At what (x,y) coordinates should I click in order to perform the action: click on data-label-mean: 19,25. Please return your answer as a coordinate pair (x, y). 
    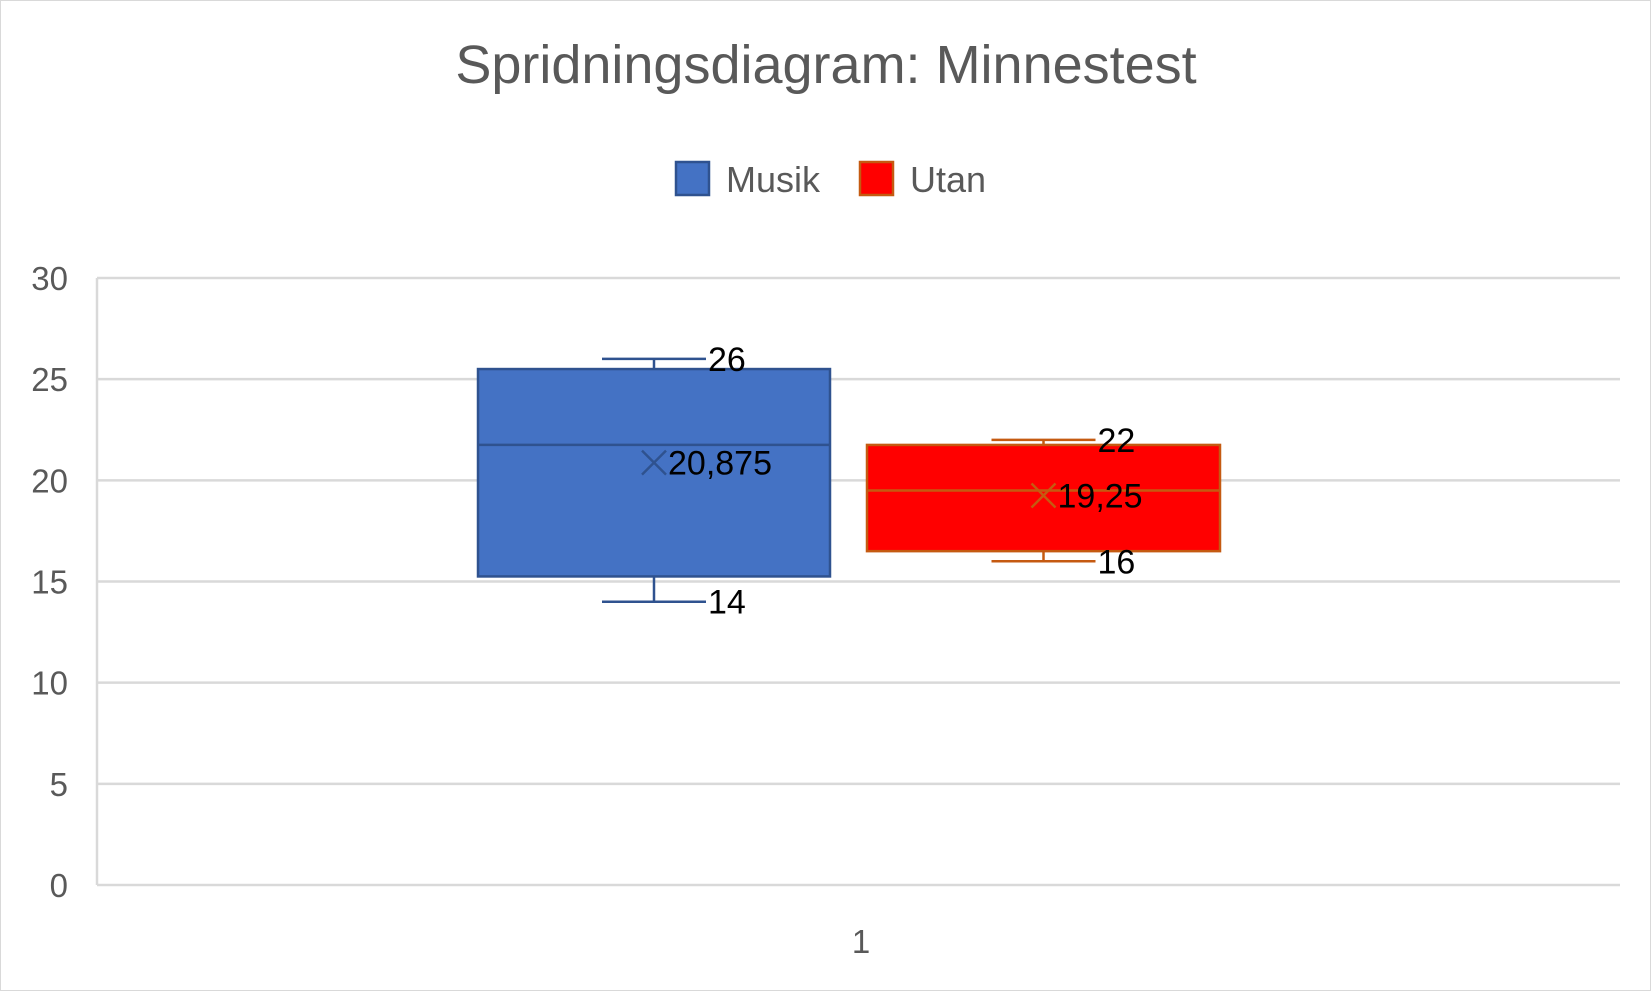
    Looking at the image, I should click on (1100, 497).